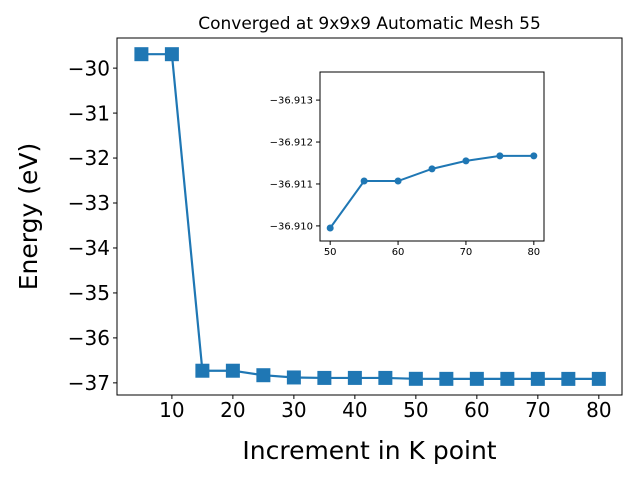 The width and height of the screenshot is (640, 480). What do you see at coordinates (369, 24) in the screenshot?
I see `chart-title: Converged at 9x9x9 Automatic Mesh 55` at bounding box center [369, 24].